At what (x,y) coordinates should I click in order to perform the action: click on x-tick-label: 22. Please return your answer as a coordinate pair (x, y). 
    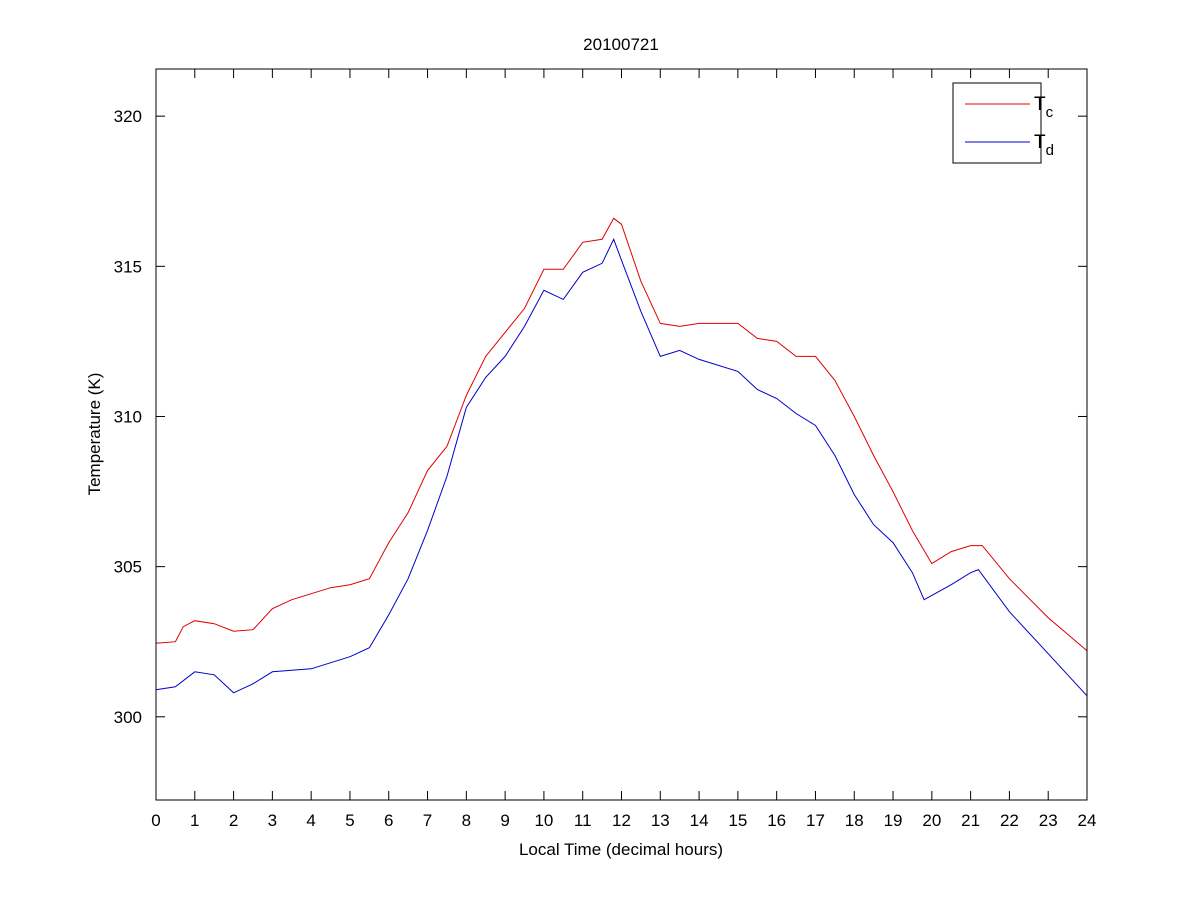
    Looking at the image, I should click on (1009, 820).